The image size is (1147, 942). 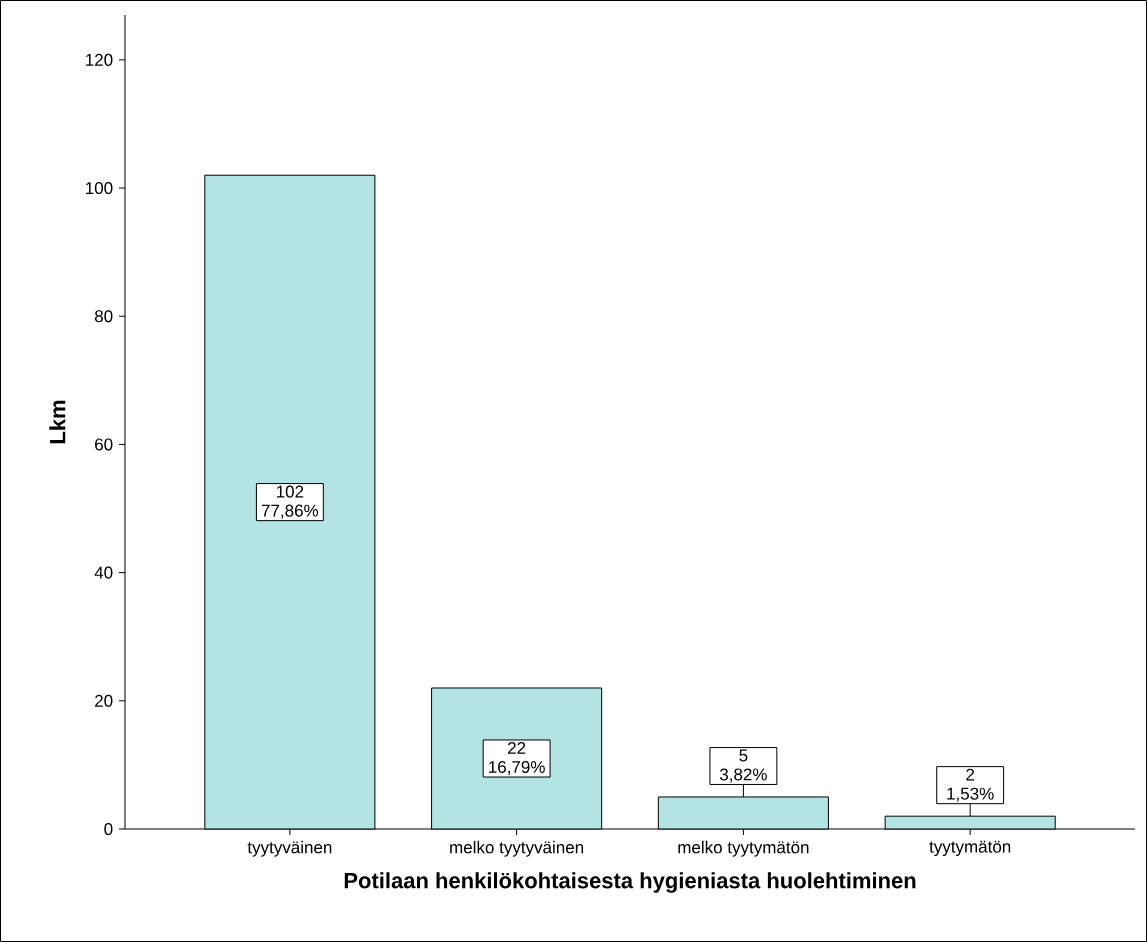 I want to click on y-tick-label: 40, so click(x=103, y=572).